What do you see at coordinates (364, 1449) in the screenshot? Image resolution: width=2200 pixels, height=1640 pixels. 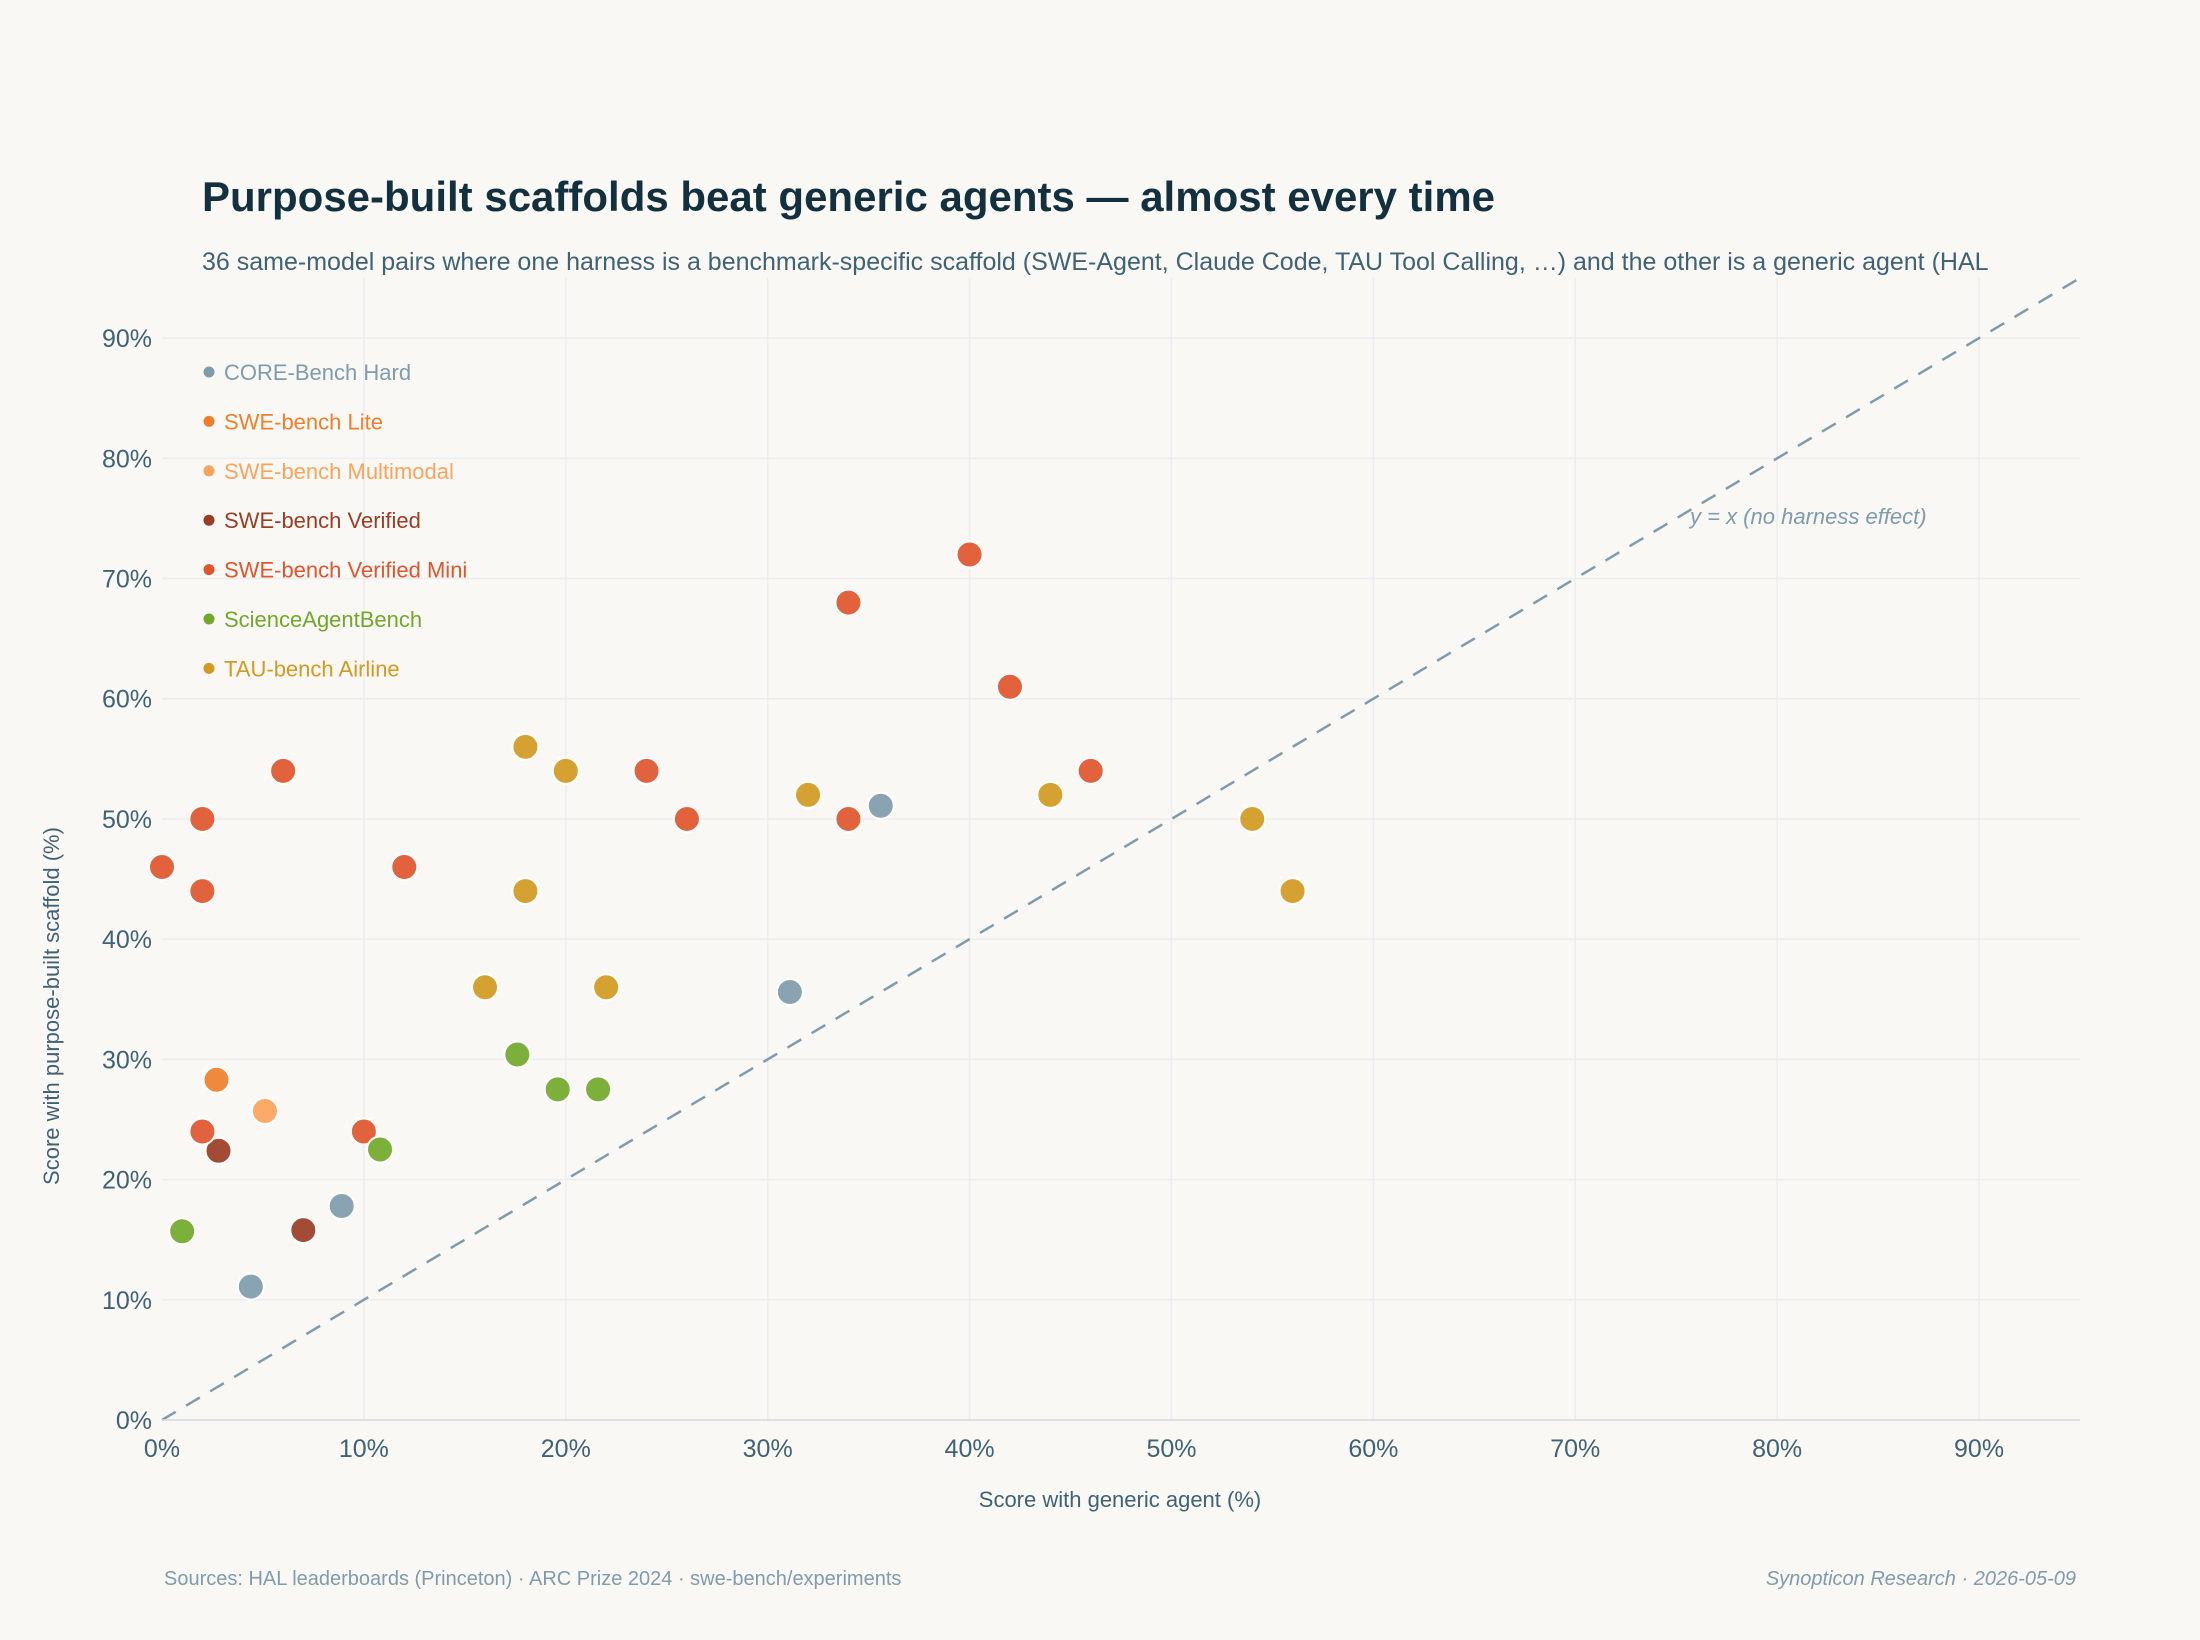 I see `x-tick-label: 10%` at bounding box center [364, 1449].